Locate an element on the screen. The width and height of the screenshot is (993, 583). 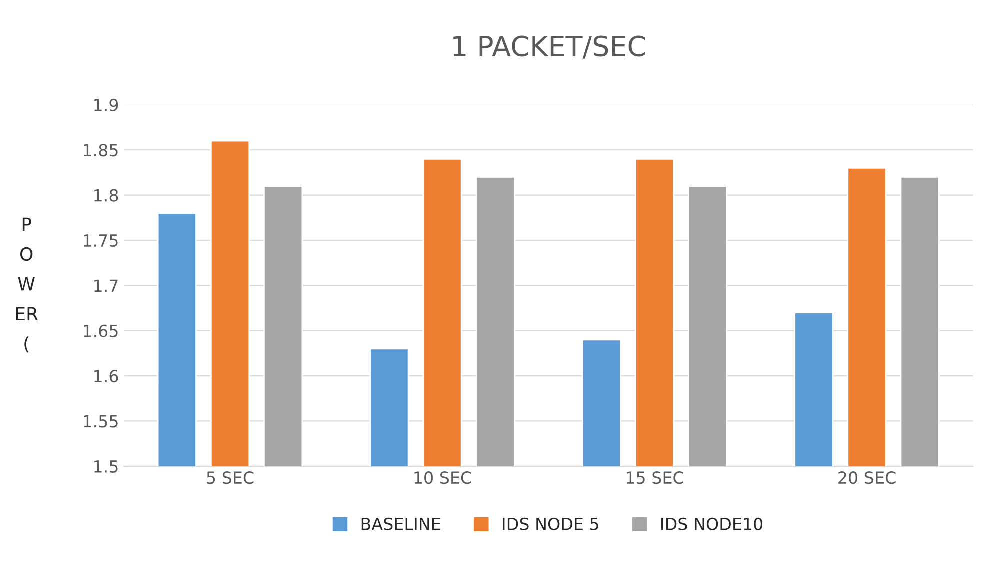
y-tick-label: 1.75 is located at coordinates (101, 241).